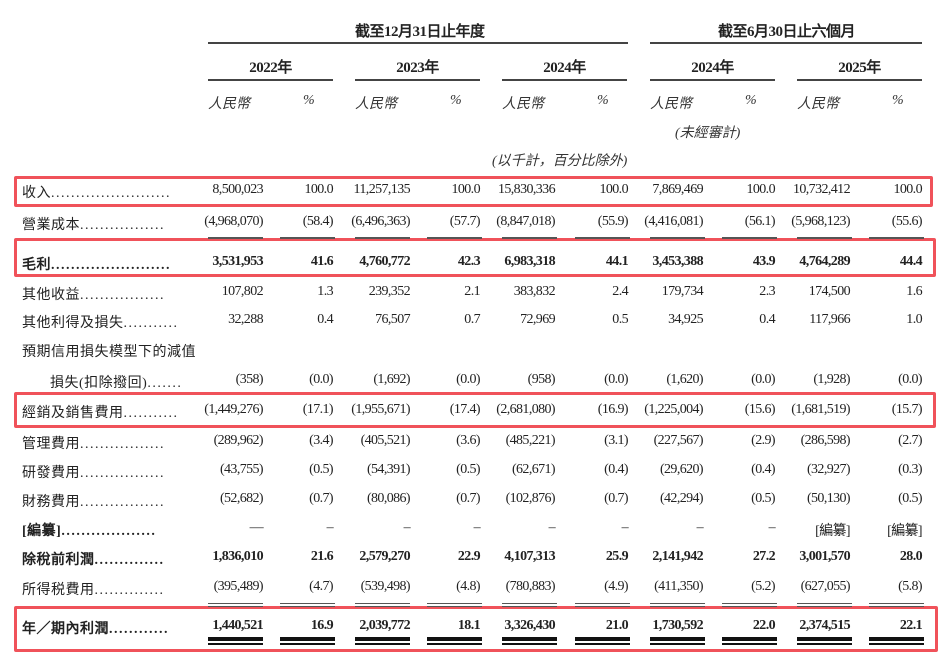 Image resolution: width=948 pixels, height=654 pixels. What do you see at coordinates (384, 625) in the screenshot?
I see `amount-cell: 2,039,772` at bounding box center [384, 625].